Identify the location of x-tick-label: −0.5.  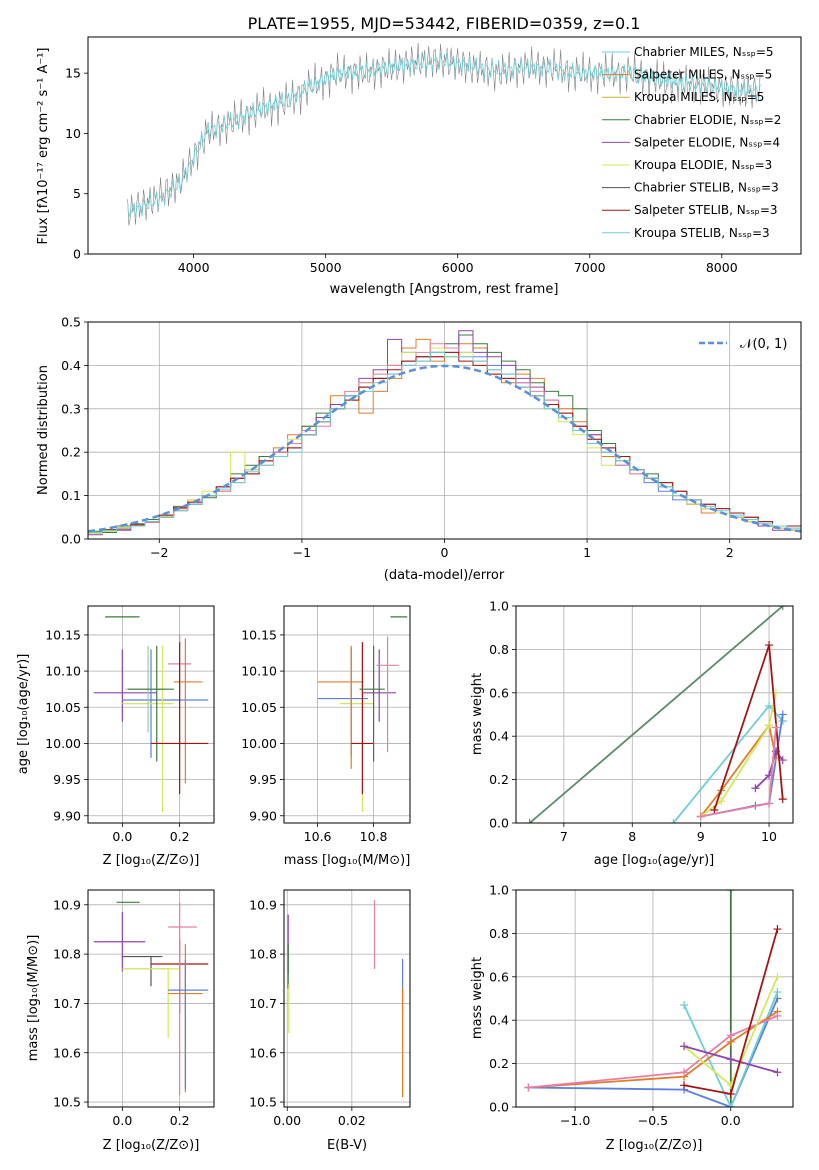
(653, 1120).